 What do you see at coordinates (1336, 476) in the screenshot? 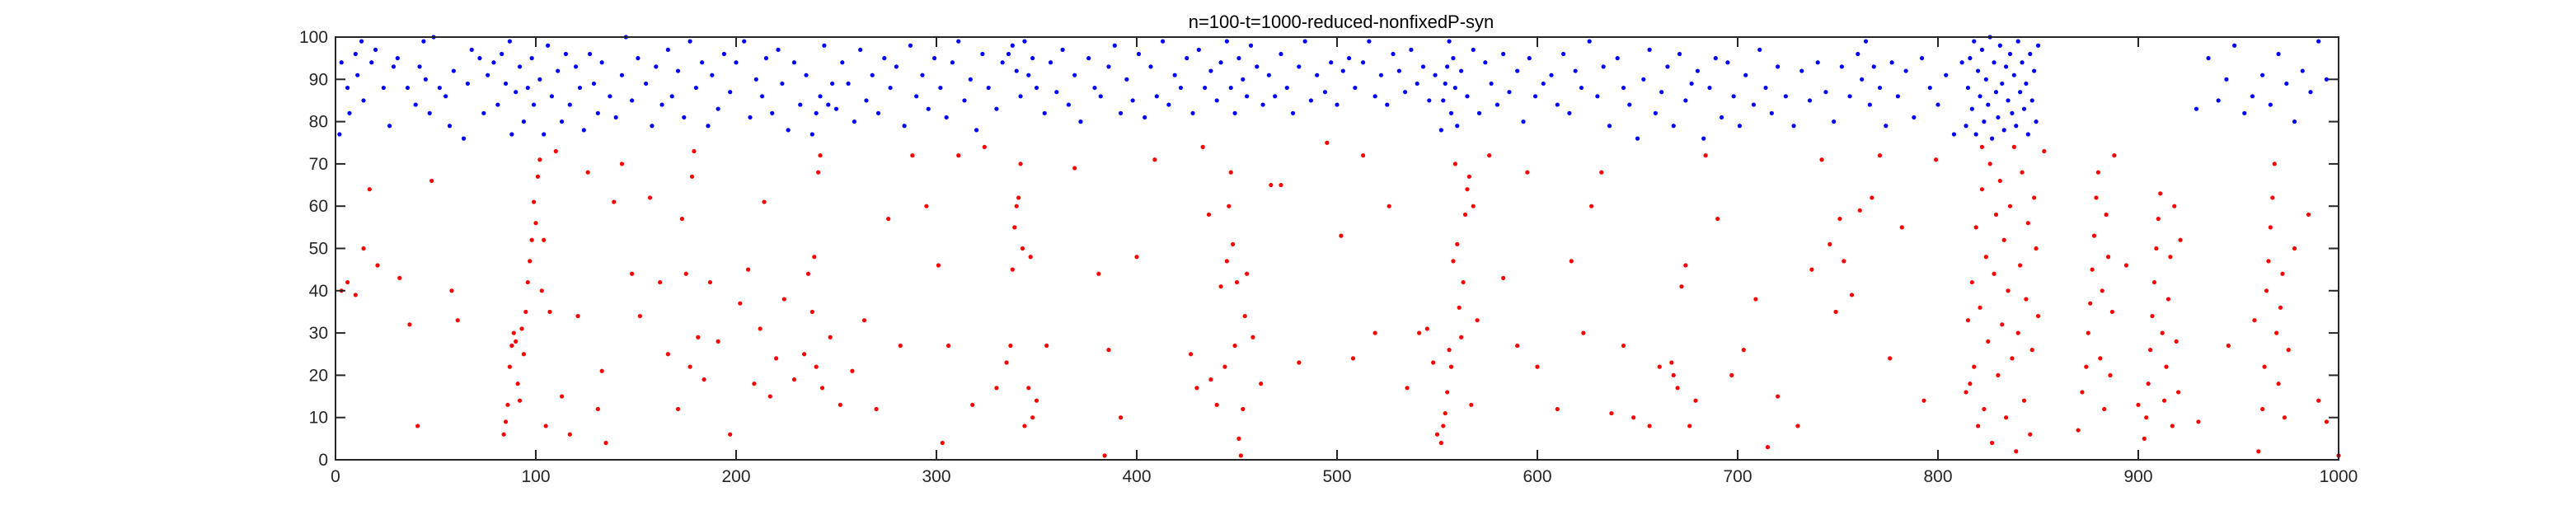
I see `x-tick-label: 500` at bounding box center [1336, 476].